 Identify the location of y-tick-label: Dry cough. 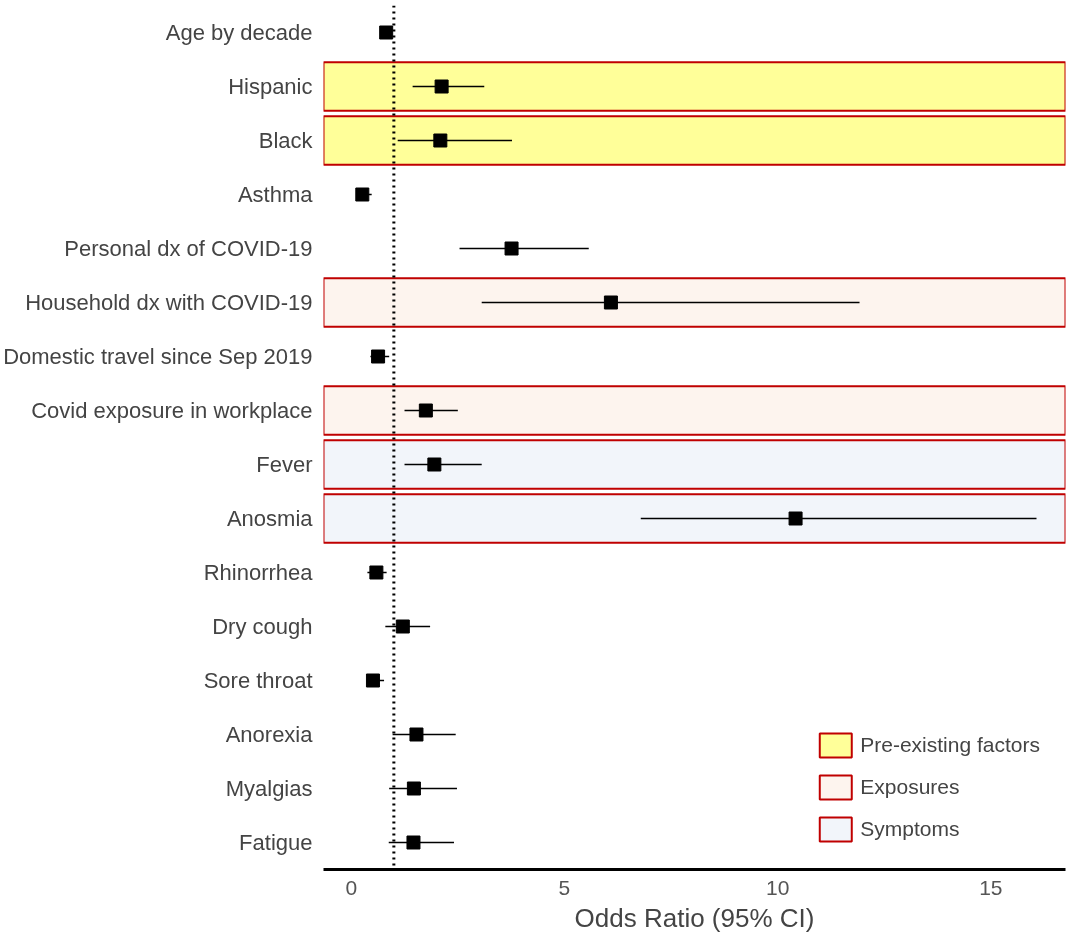
(262, 626).